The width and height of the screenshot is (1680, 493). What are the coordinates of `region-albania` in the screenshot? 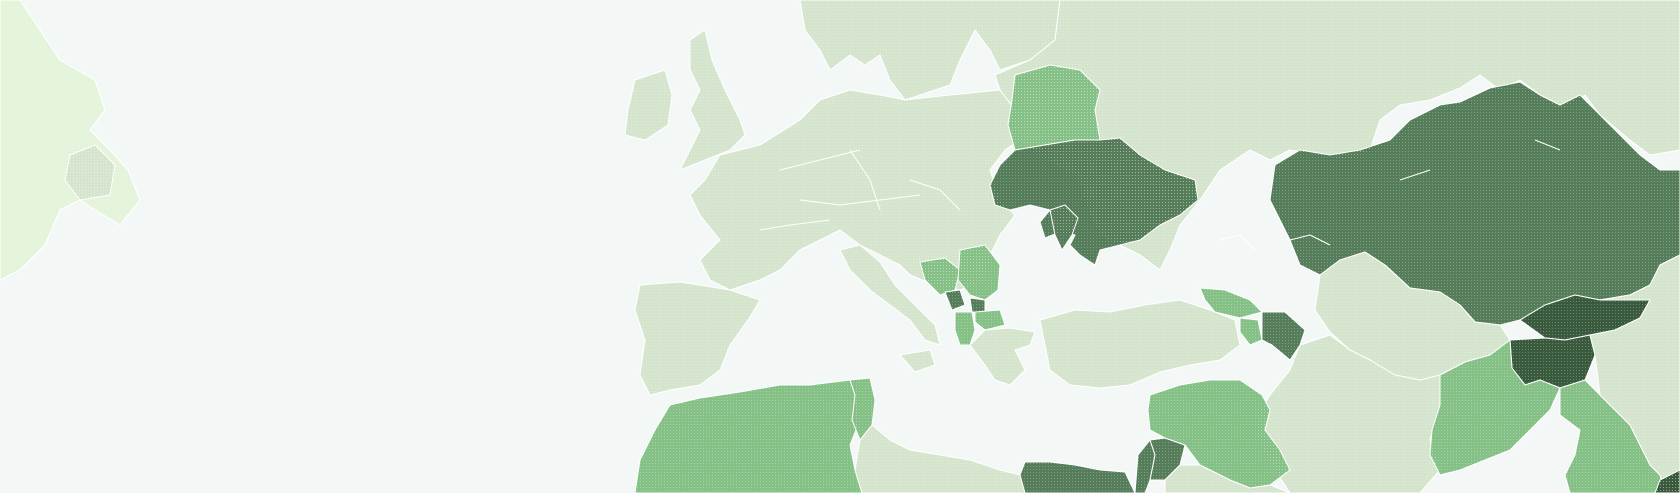 It's located at (965, 328).